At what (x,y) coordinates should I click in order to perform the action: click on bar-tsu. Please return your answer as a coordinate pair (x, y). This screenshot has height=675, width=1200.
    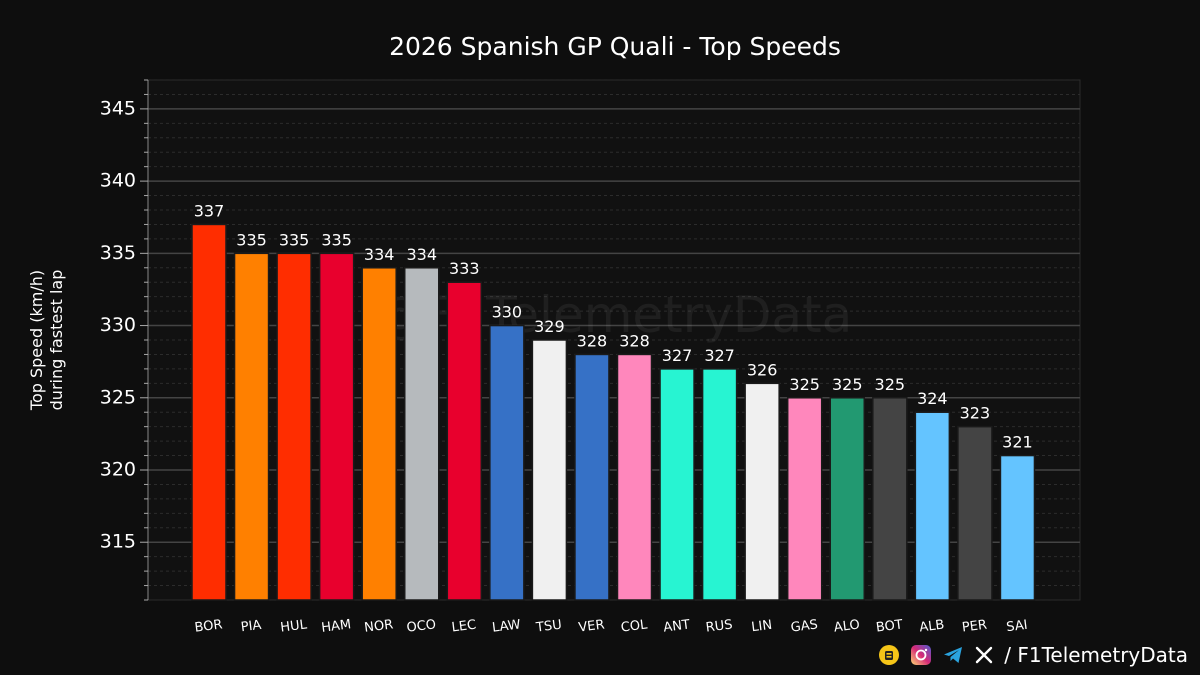
    Looking at the image, I should click on (549, 470).